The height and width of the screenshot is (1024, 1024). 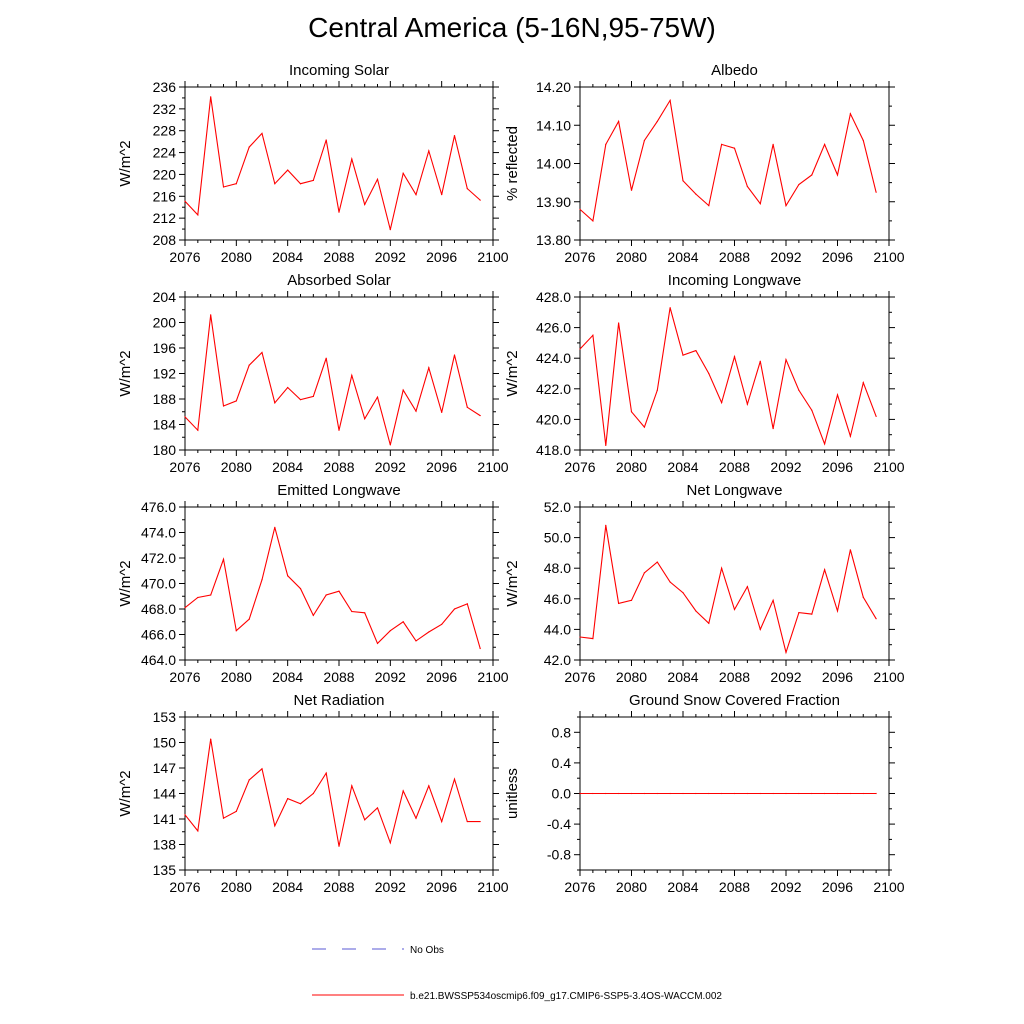 I want to click on panel-title: Emitted Longwave, so click(x=338, y=490).